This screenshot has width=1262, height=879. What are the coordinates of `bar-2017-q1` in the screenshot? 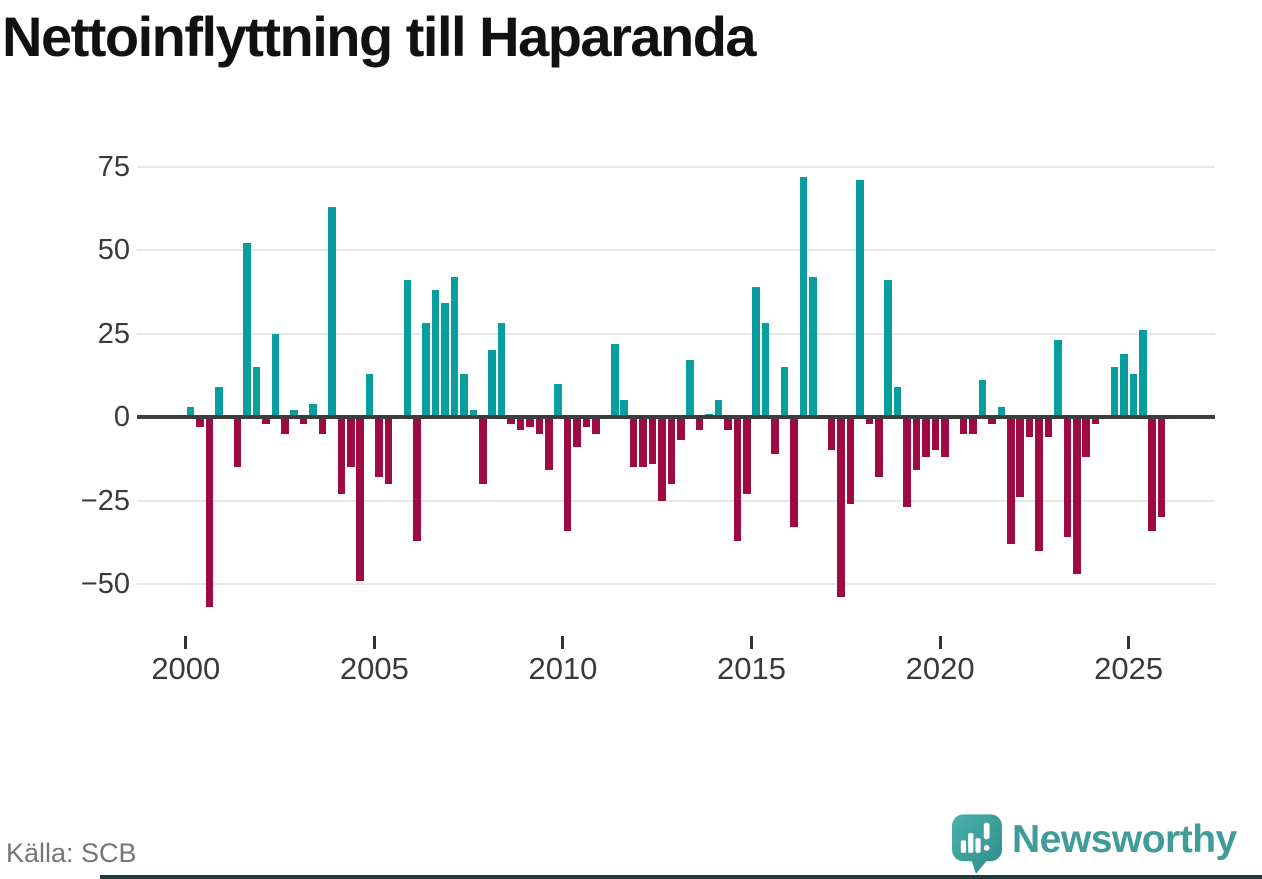 It's located at (831, 434).